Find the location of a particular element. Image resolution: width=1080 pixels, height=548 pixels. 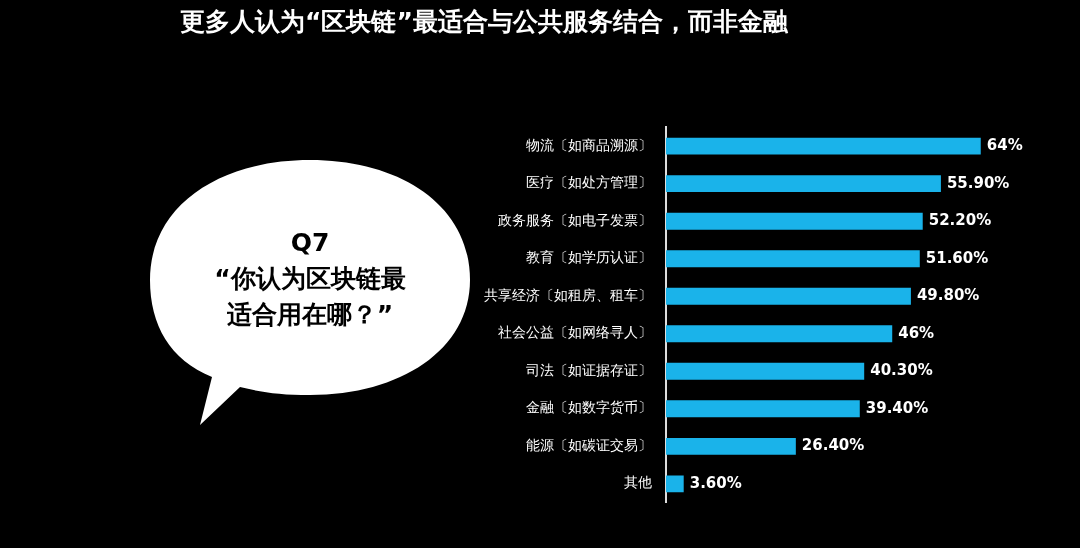

data-label: 3.60% is located at coordinates (715, 482).